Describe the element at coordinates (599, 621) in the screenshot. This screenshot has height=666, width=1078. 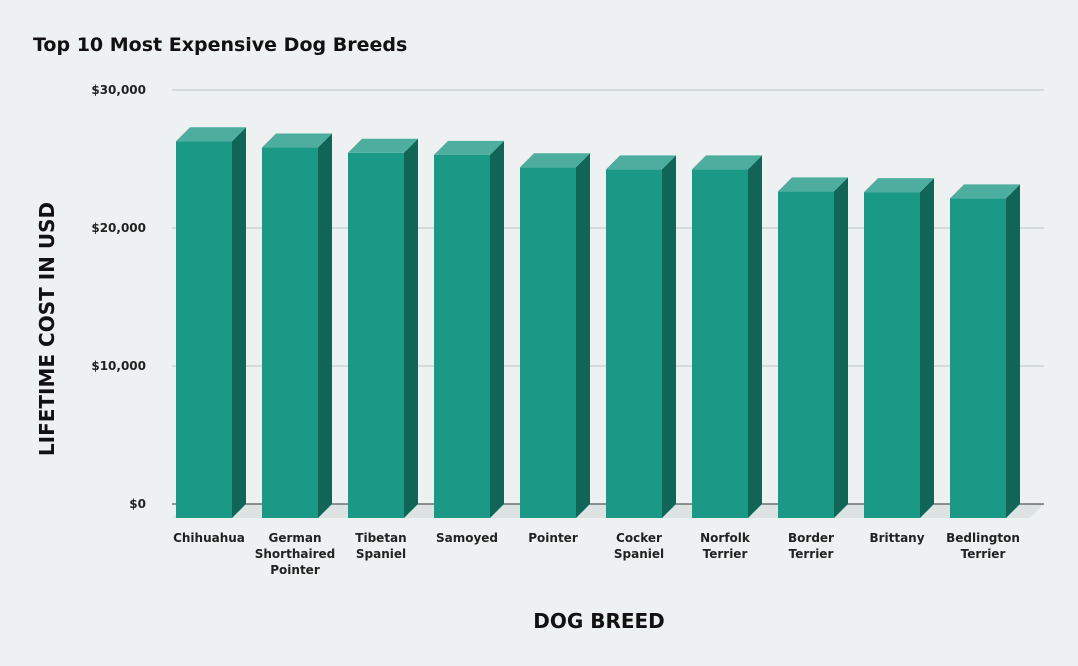
I see `x-axis-title: DOG BREED` at that location.